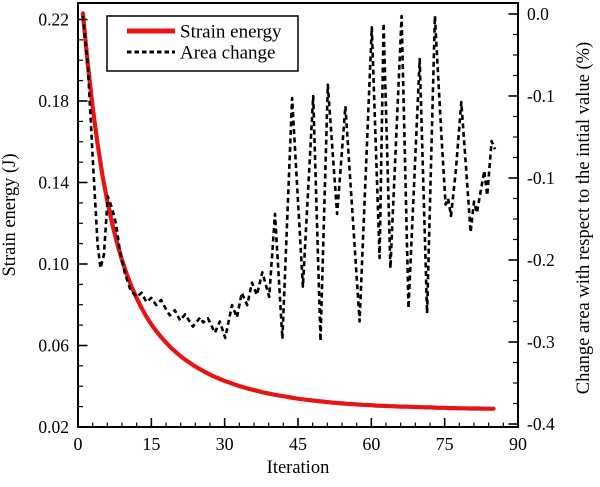 The image size is (600, 487). I want to click on legend-box, so click(202, 43).